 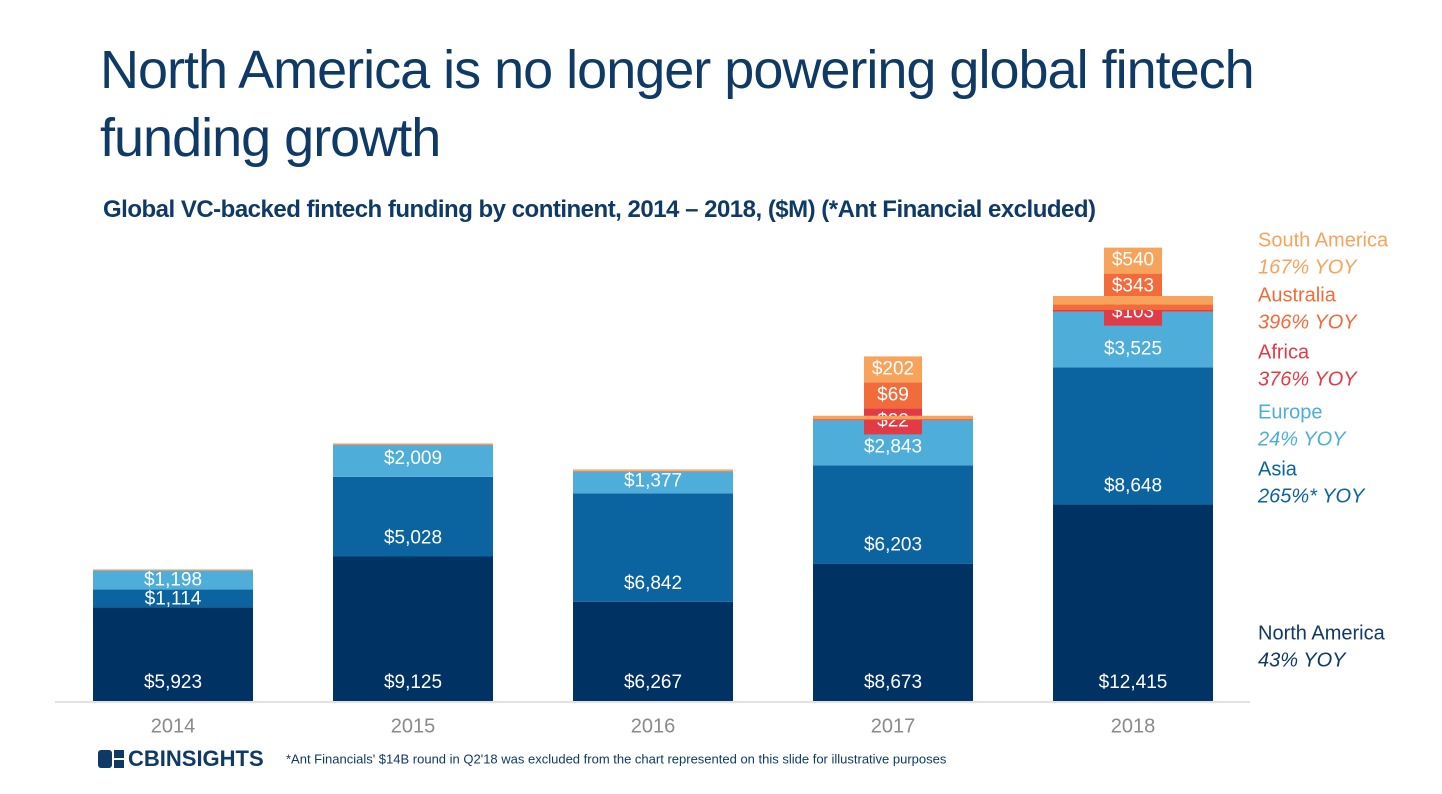 I want to click on value-label: $6,842, so click(x=653, y=583).